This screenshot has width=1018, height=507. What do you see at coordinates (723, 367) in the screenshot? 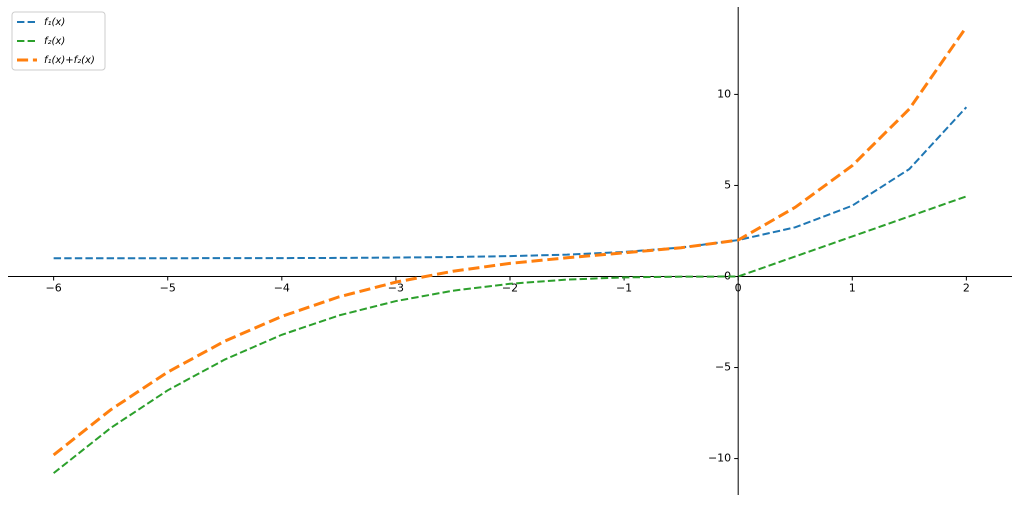
I see `y-tick-label: −5` at bounding box center [723, 367].